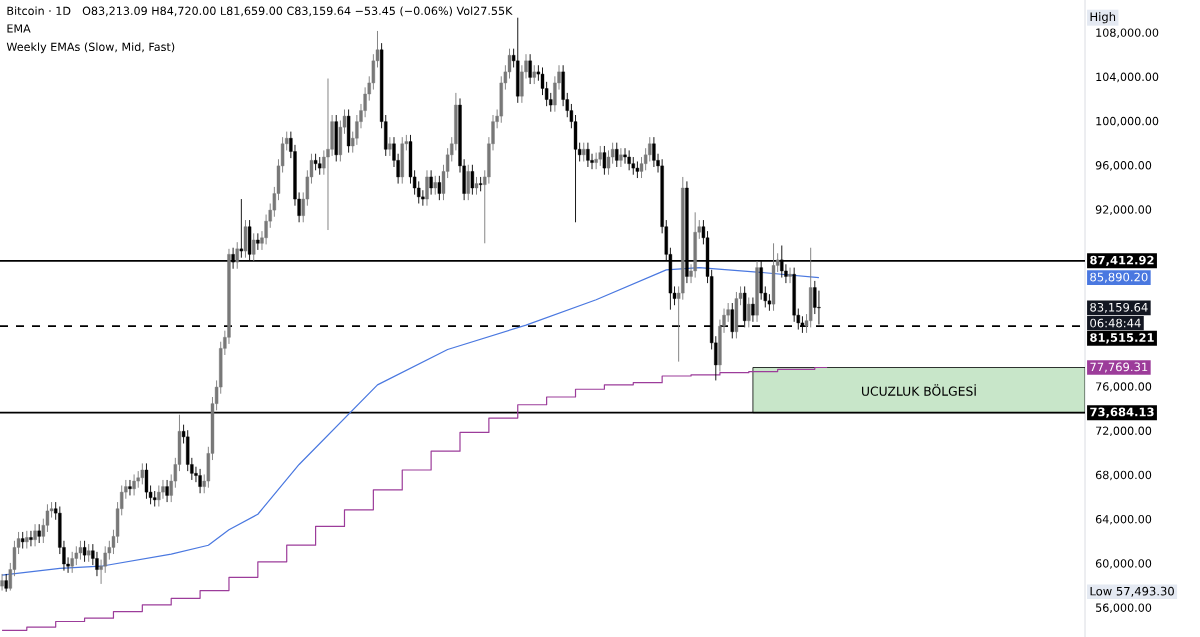 The height and width of the screenshot is (637, 1200). I want to click on y-tick-label: 100,000.00, so click(1127, 121).